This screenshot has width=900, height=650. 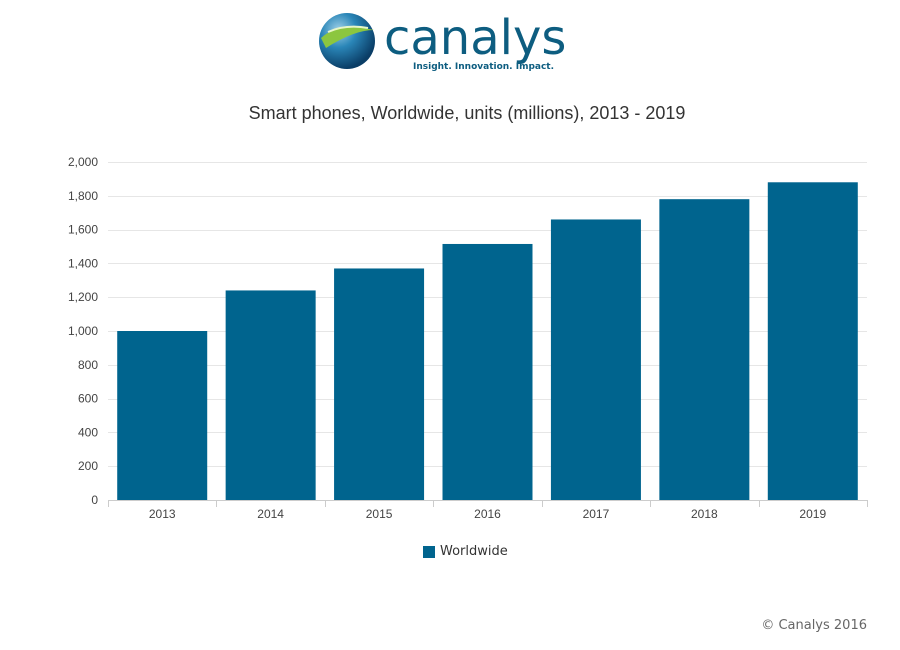 What do you see at coordinates (162, 514) in the screenshot?
I see `x-tick-label: 2013` at bounding box center [162, 514].